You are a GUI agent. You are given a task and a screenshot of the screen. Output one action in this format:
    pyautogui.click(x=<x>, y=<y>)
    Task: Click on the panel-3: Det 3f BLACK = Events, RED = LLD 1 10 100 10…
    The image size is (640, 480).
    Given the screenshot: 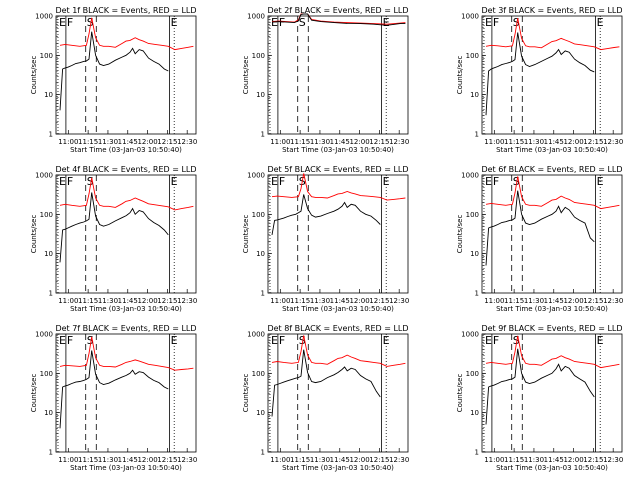 What is the action you would take?
    pyautogui.click(x=539, y=80)
    